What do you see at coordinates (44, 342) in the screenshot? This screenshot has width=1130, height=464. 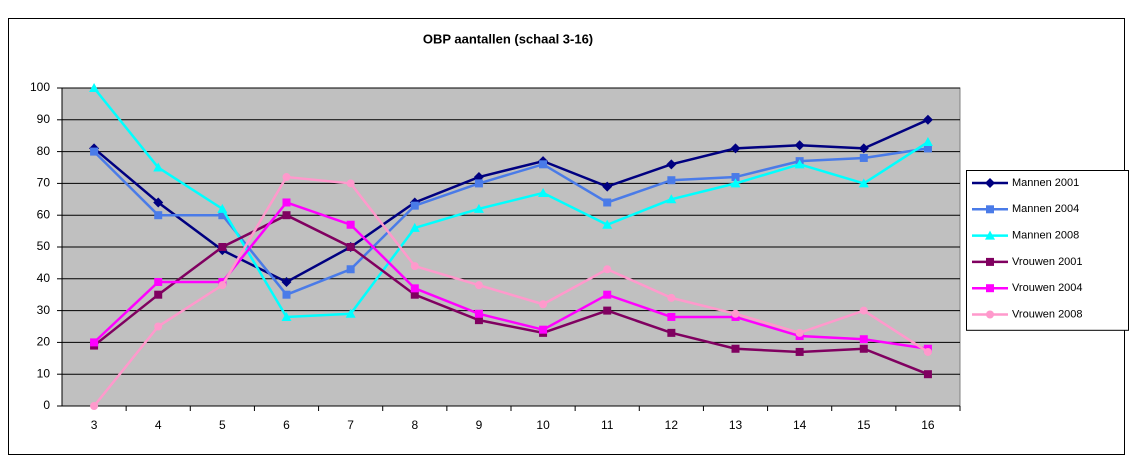 I see `y-tick-label: 20` at bounding box center [44, 342].